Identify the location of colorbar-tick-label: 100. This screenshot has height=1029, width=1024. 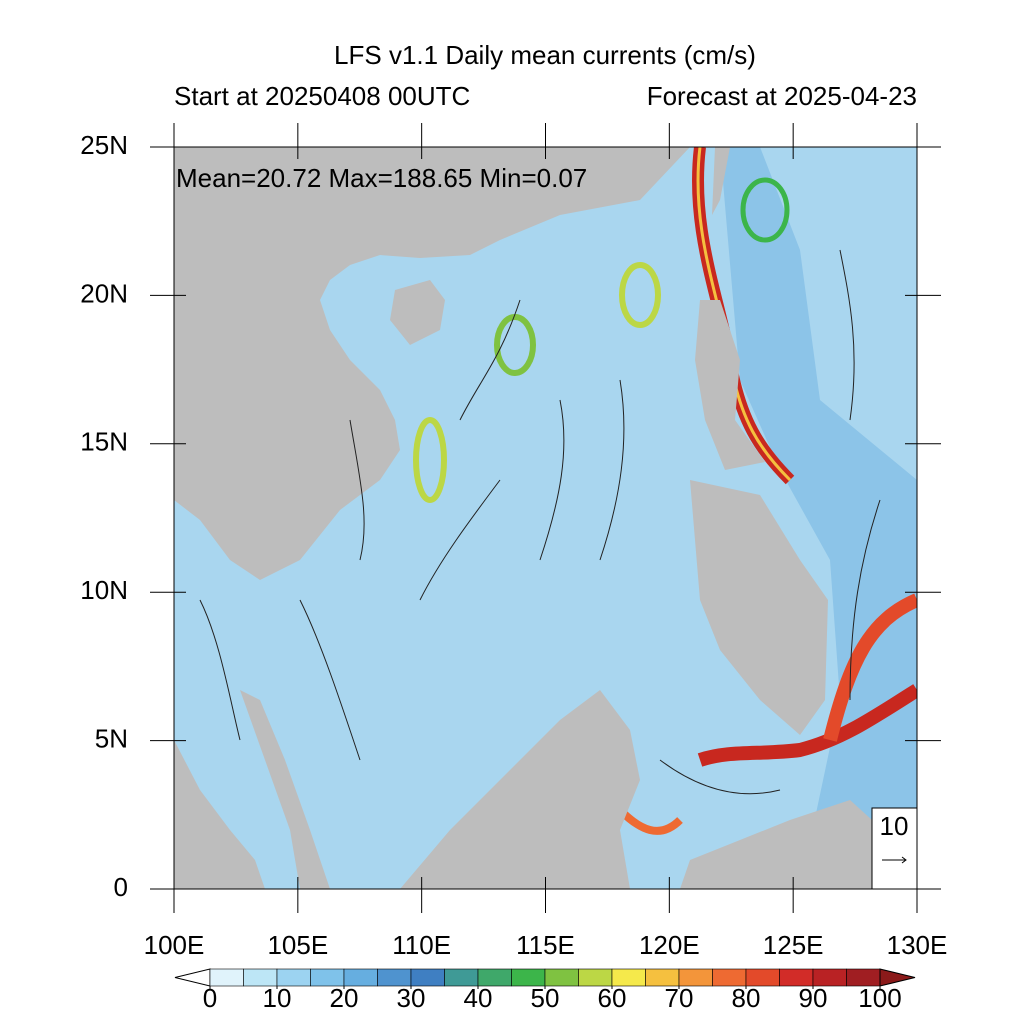
(879, 998).